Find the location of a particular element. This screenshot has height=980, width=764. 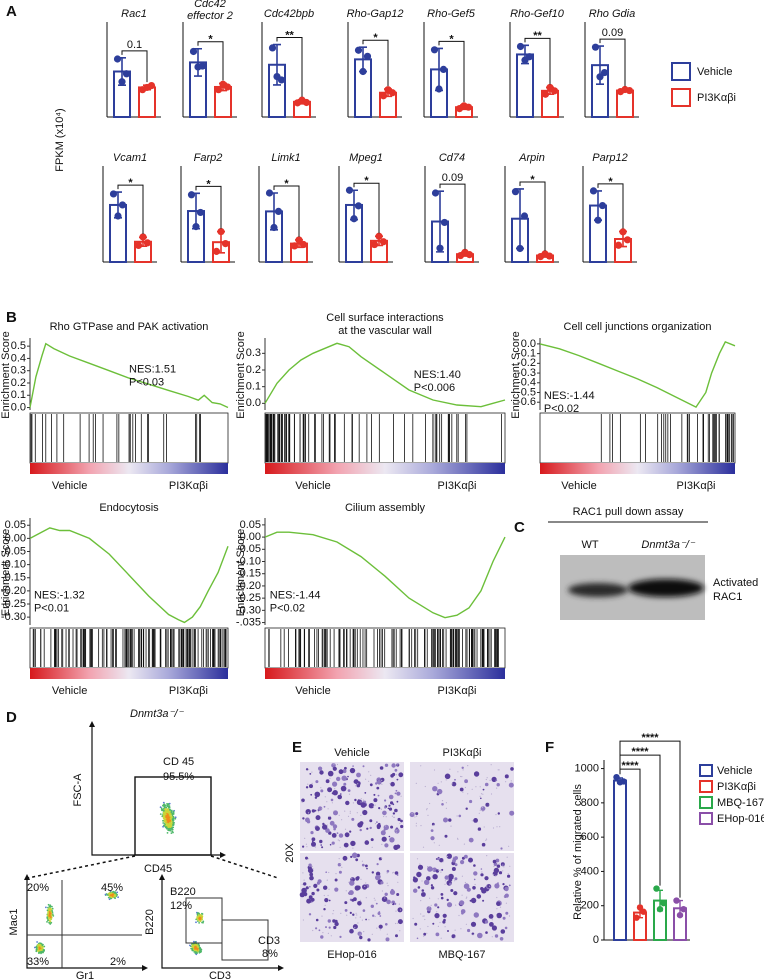

chart-title: Cell cell junctions organization is located at coordinates (638, 327).